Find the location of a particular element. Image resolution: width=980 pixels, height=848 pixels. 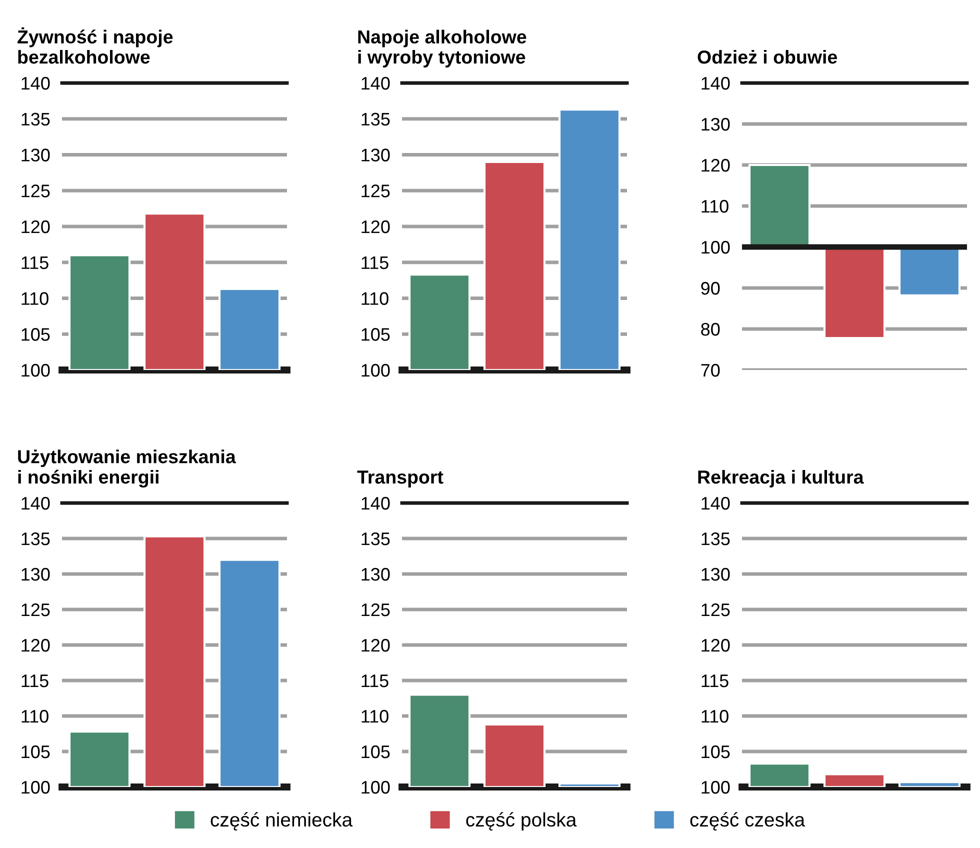

y-tick-label: 70 is located at coordinates (710, 370).